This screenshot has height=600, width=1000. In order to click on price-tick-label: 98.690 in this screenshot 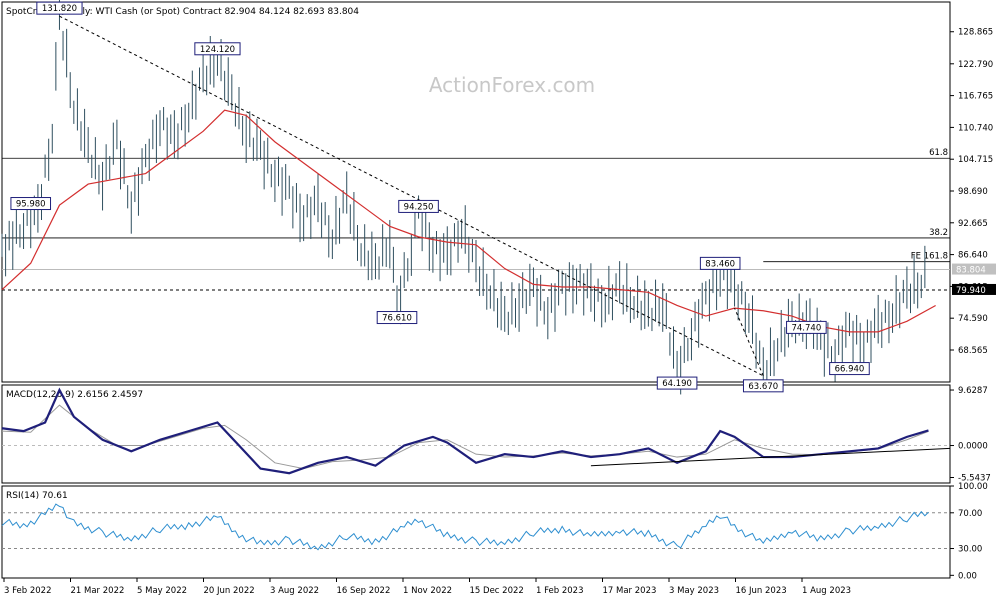, I will do `click(973, 192)`.